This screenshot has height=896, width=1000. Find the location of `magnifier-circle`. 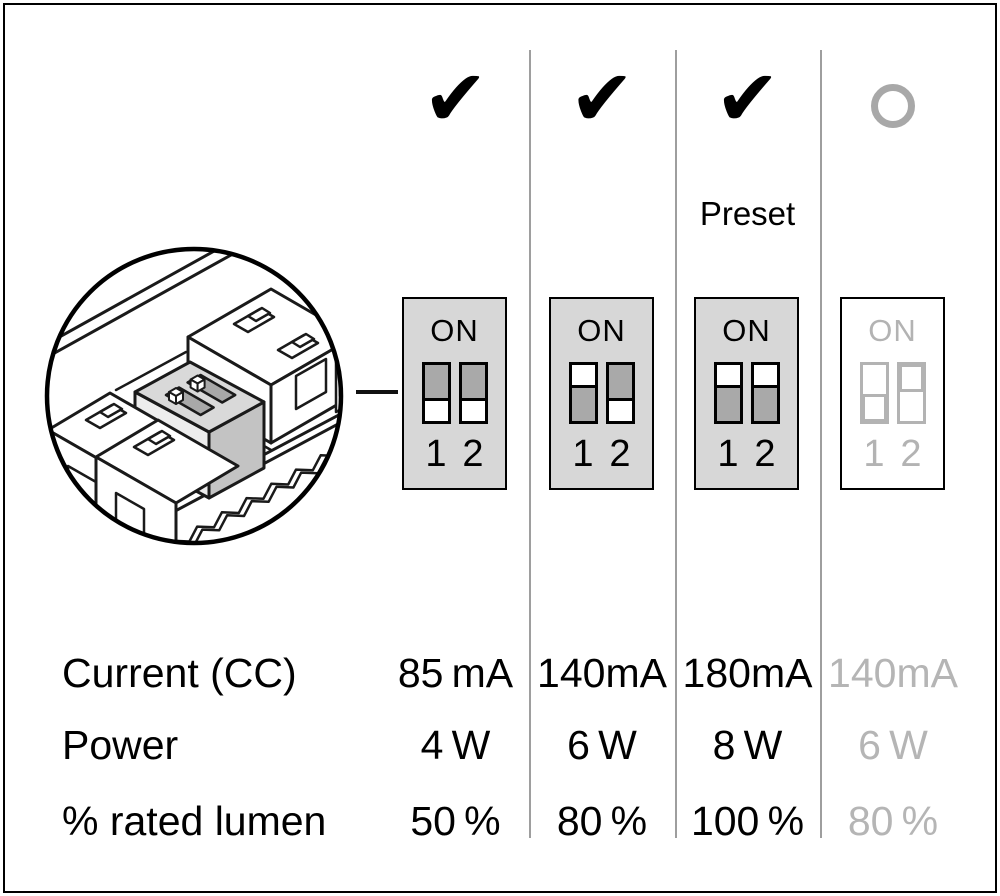

magnifier-circle is located at coordinates (194, 396).